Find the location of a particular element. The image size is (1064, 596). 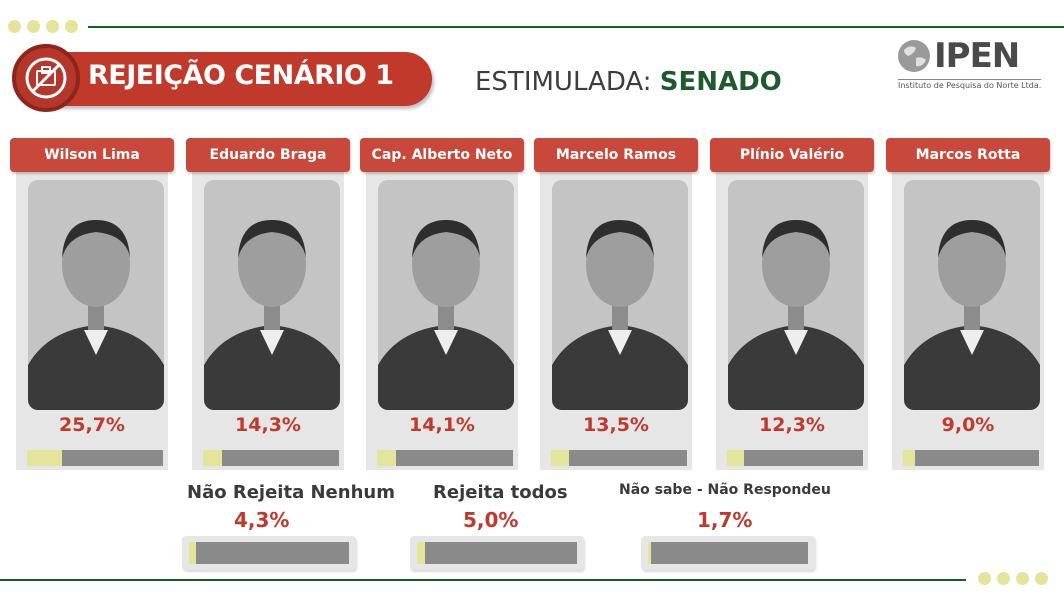

candidate-card-marcos-rotta: Marcos Rotta 9,0% is located at coordinates (968, 308).